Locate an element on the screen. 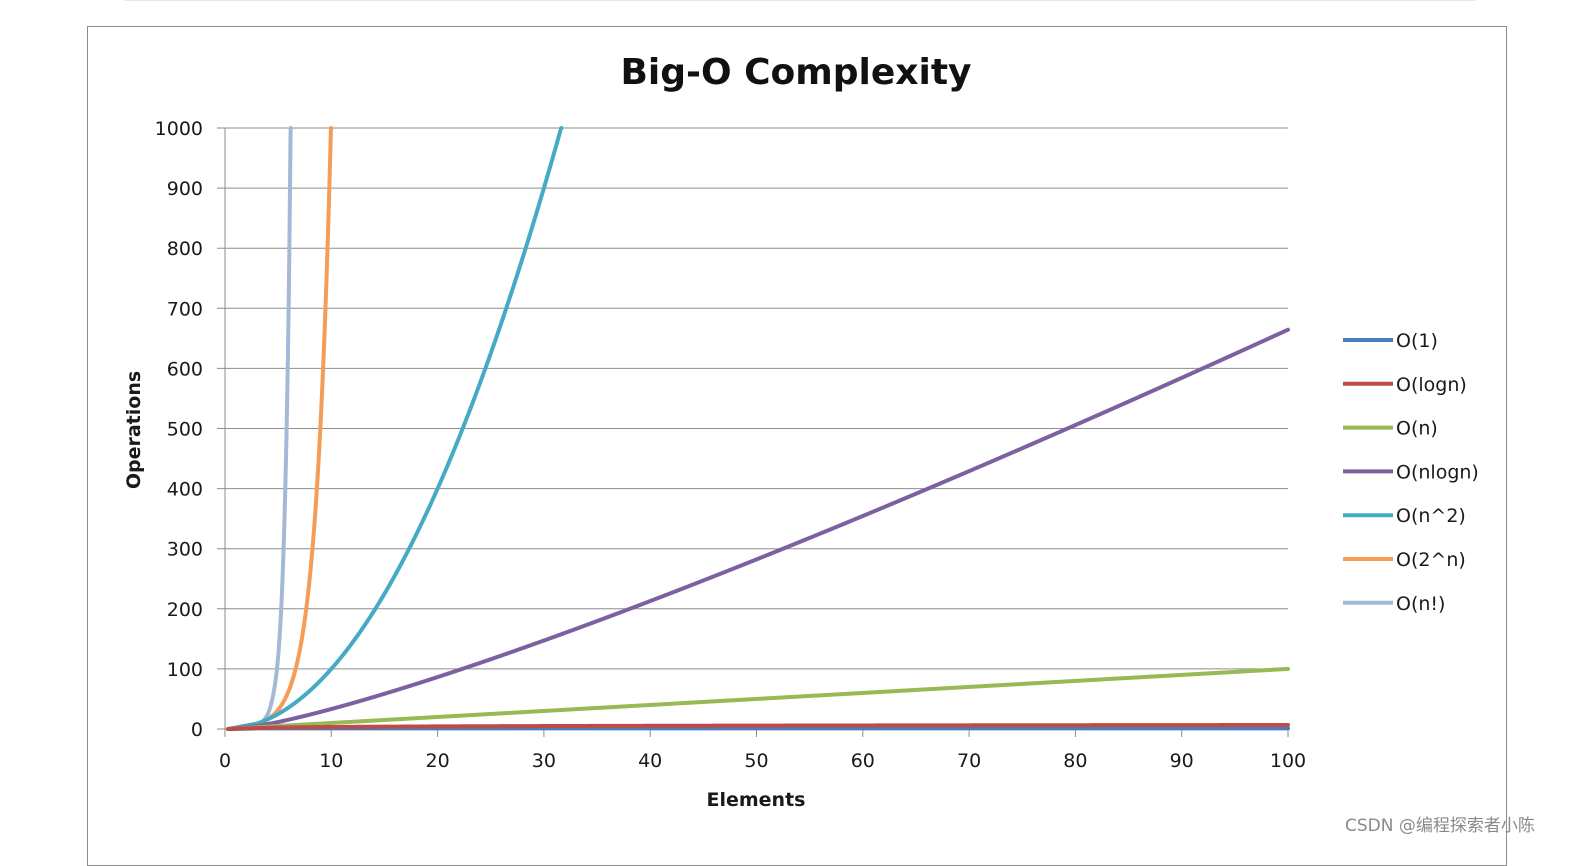 This screenshot has width=1590, height=866. legend-label: O(n!) is located at coordinates (1420, 604).